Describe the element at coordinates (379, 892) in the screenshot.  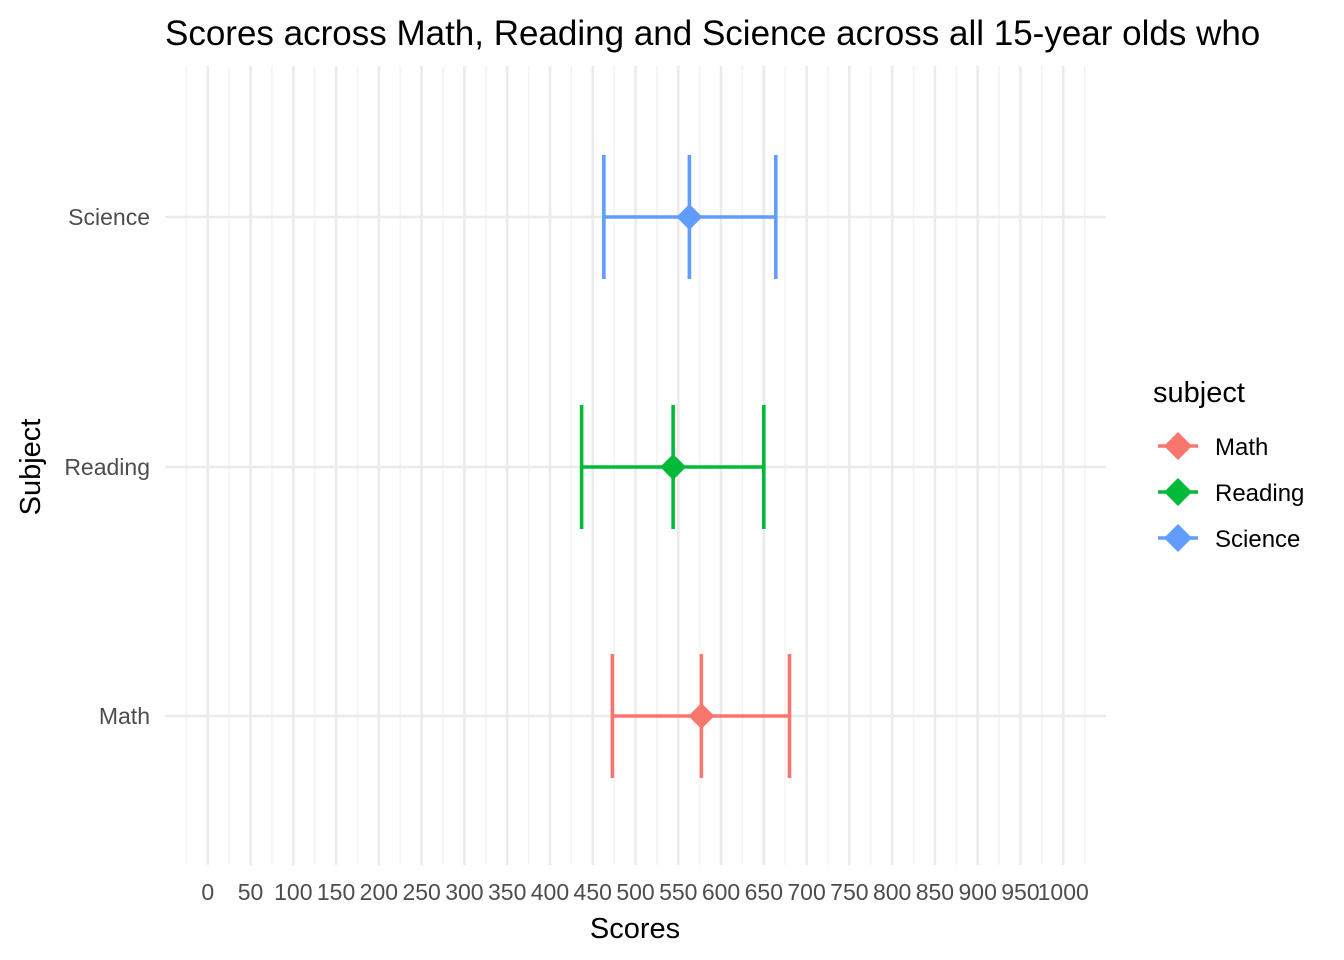
I see `x-tick-label: 200` at that location.